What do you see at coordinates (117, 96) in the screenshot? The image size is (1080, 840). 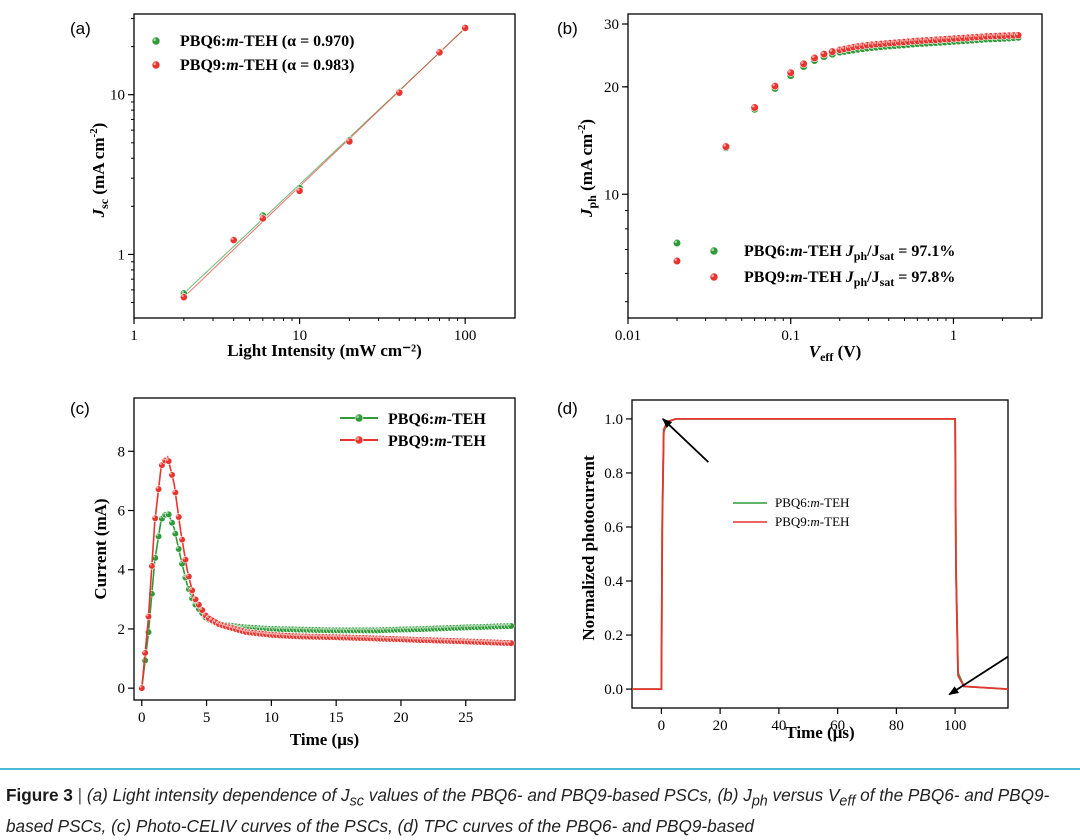 I see `y-tick-label: 10` at bounding box center [117, 96].